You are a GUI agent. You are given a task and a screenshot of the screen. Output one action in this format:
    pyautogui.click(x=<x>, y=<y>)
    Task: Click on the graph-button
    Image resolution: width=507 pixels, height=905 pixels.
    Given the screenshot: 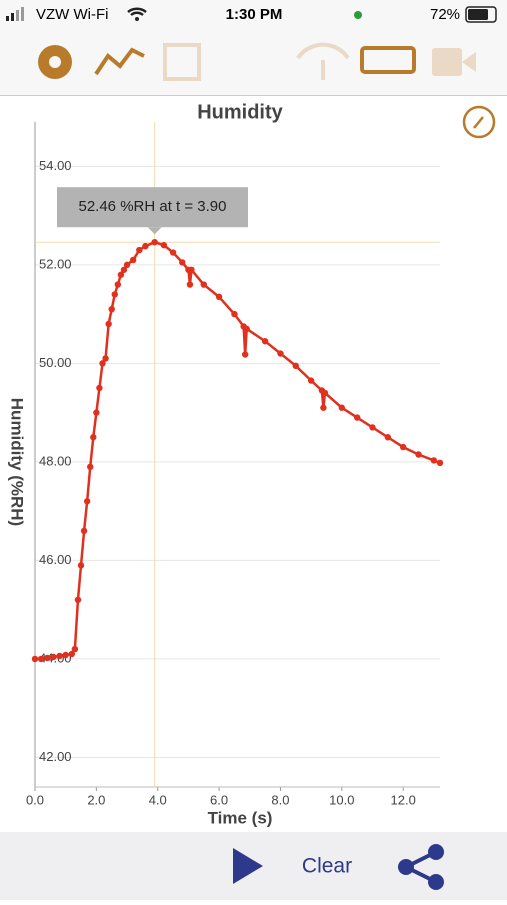 What is the action you would take?
    pyautogui.click(x=119, y=61)
    